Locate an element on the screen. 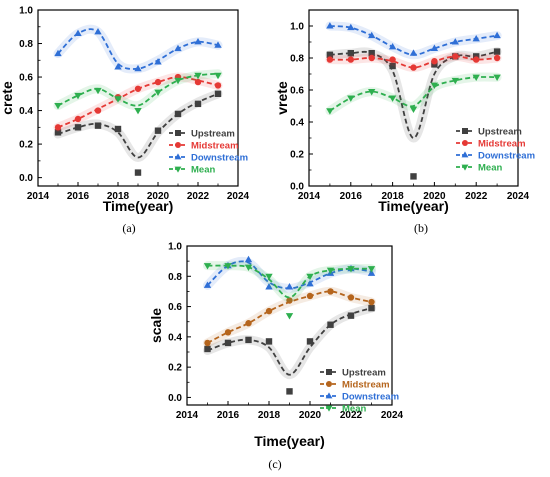 This screenshot has width=550, height=477. series-fit-band is located at coordinates (138, 49).